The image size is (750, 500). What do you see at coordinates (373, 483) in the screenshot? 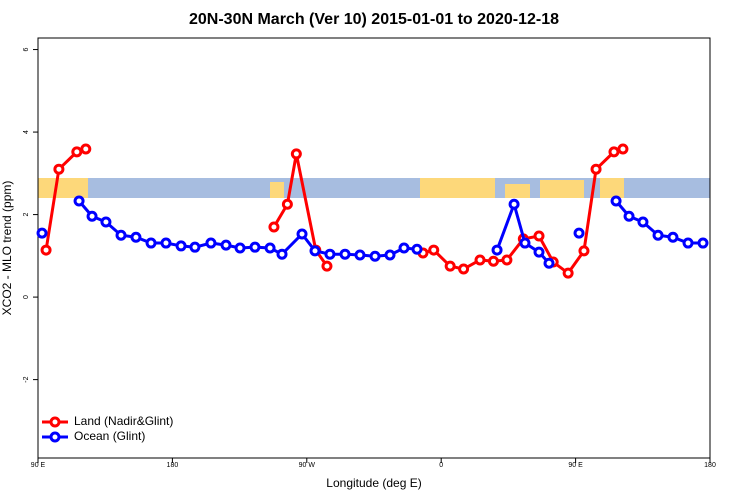
I see `x-axis-label: Longitude (deg E)` at bounding box center [373, 483].